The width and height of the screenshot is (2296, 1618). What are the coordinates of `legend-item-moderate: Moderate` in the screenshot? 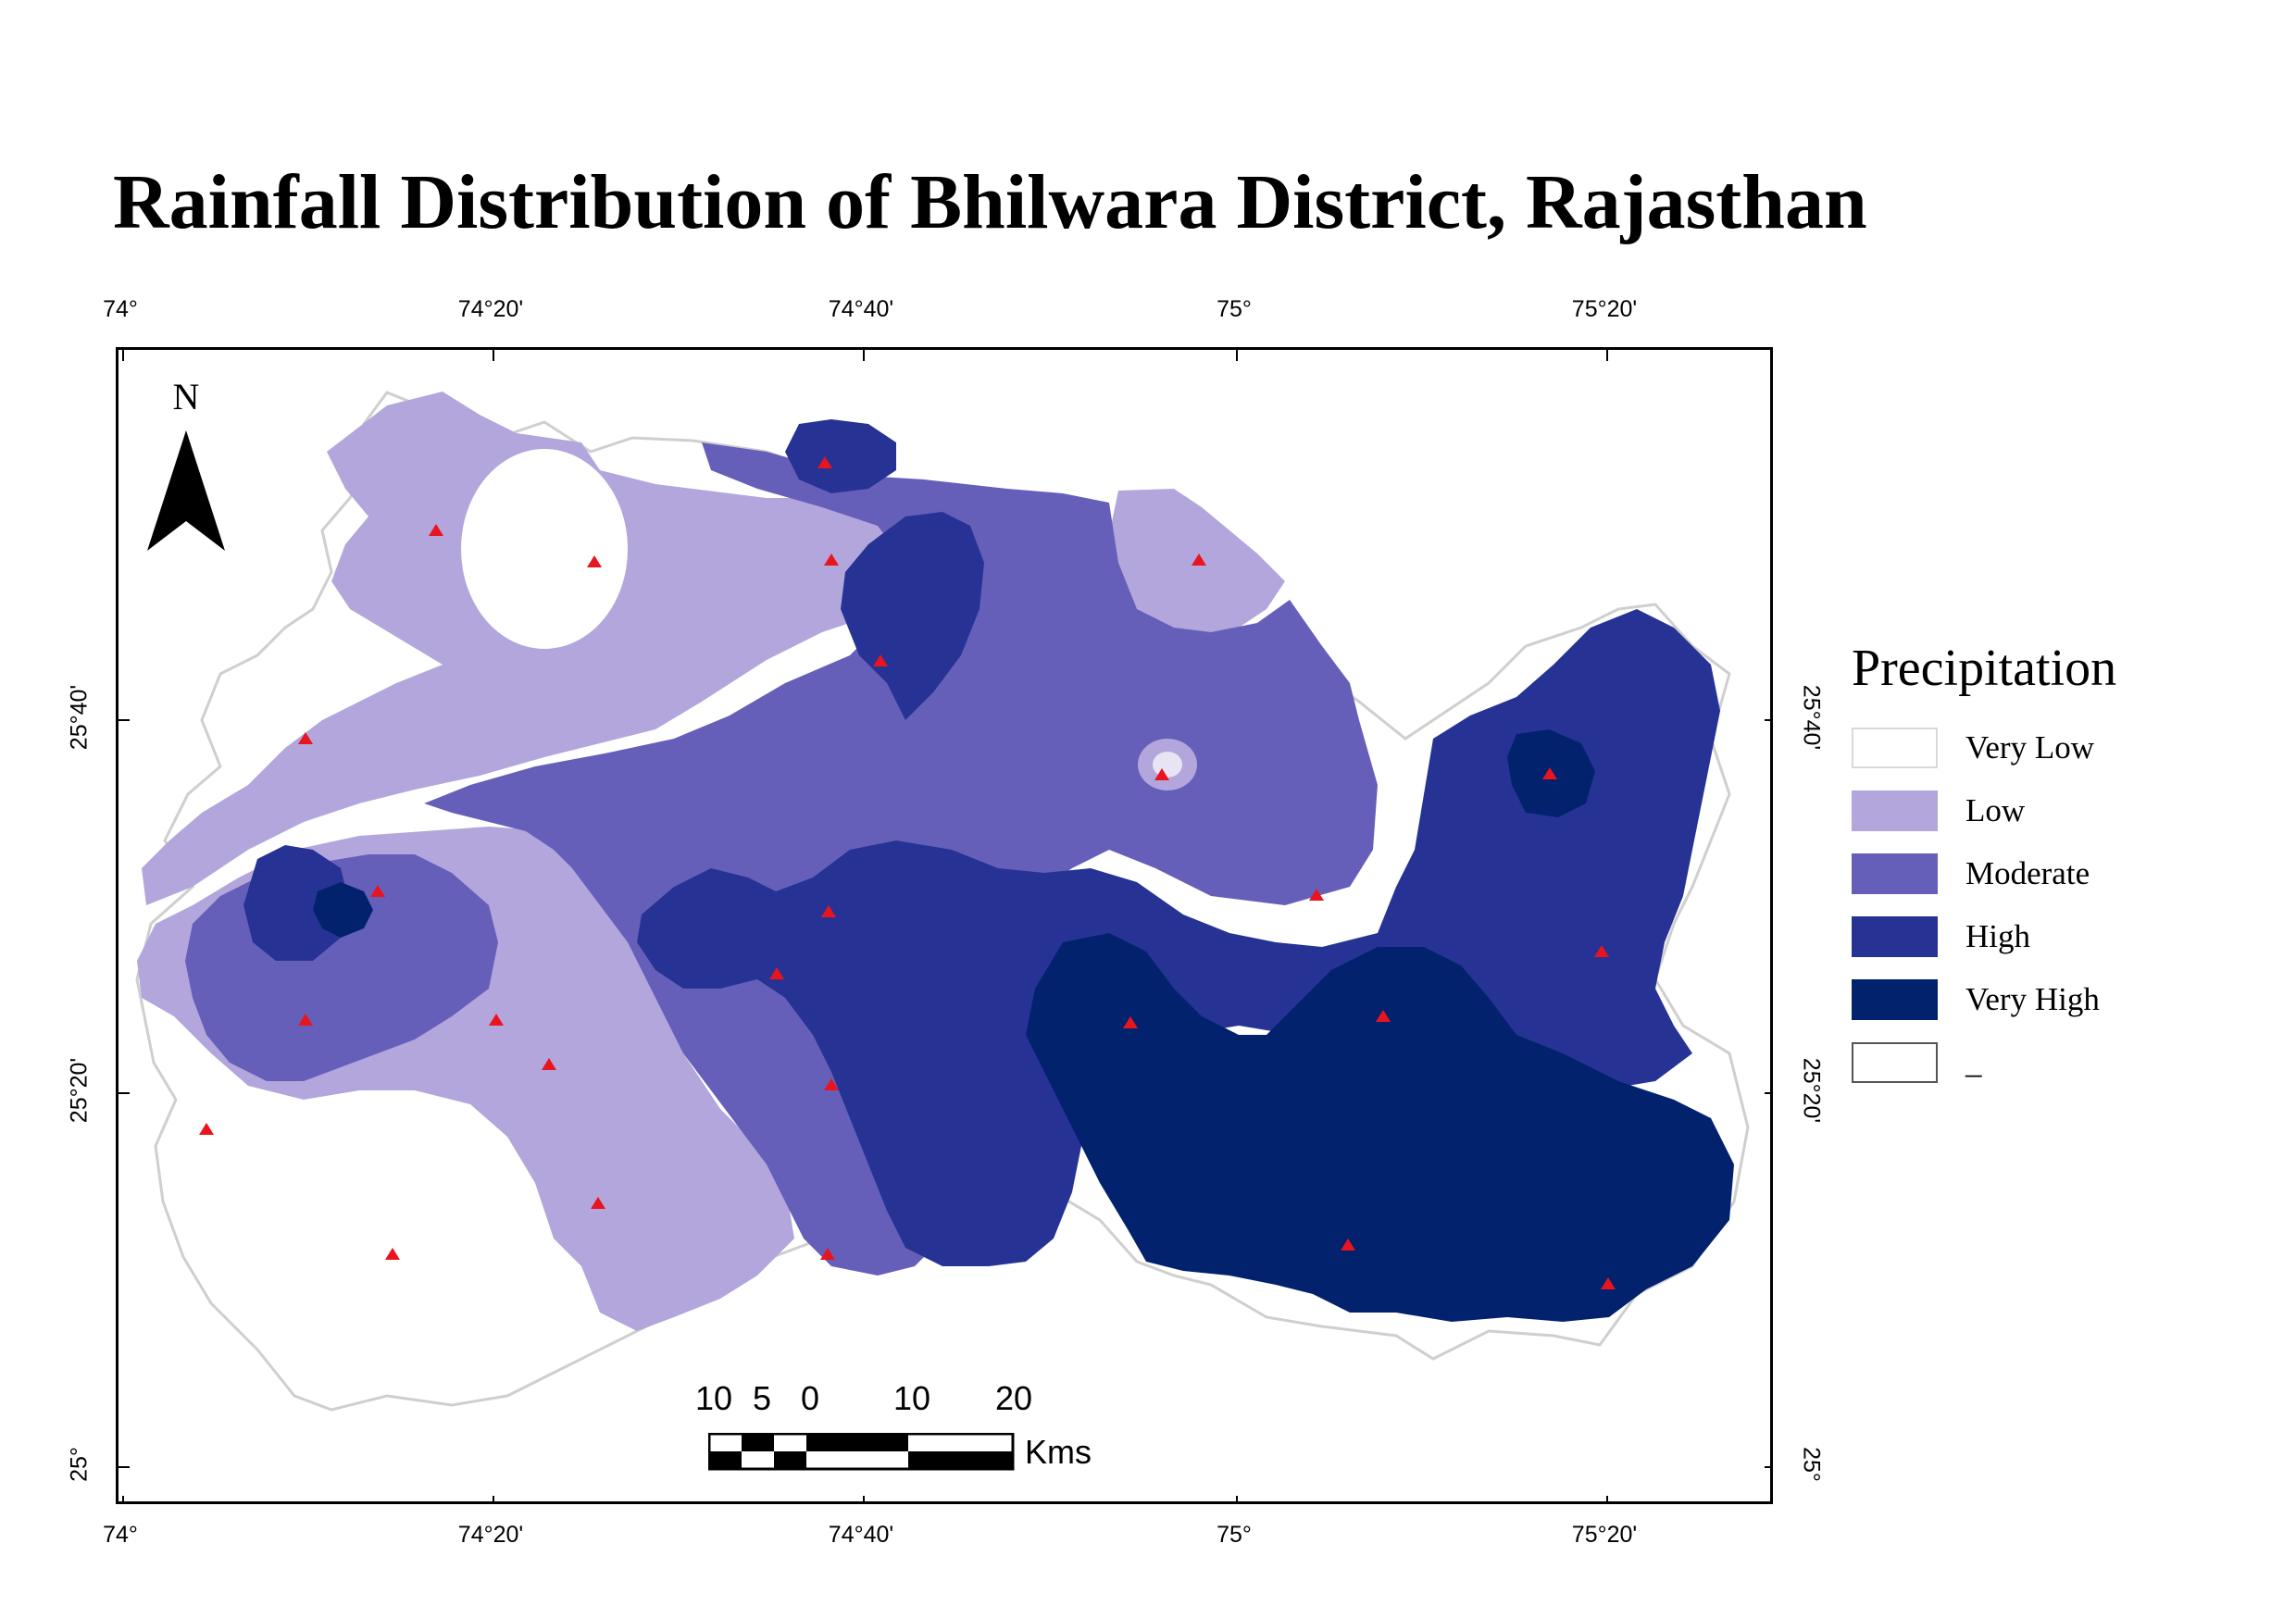 It's located at (2018, 873).